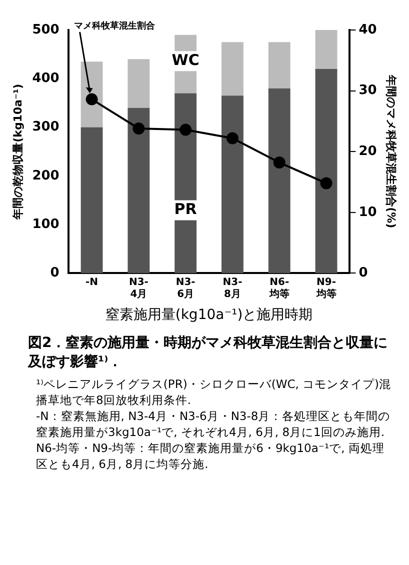  What do you see at coordinates (367, 151) in the screenshot?
I see `y2-tick-label: 20` at bounding box center [367, 151].